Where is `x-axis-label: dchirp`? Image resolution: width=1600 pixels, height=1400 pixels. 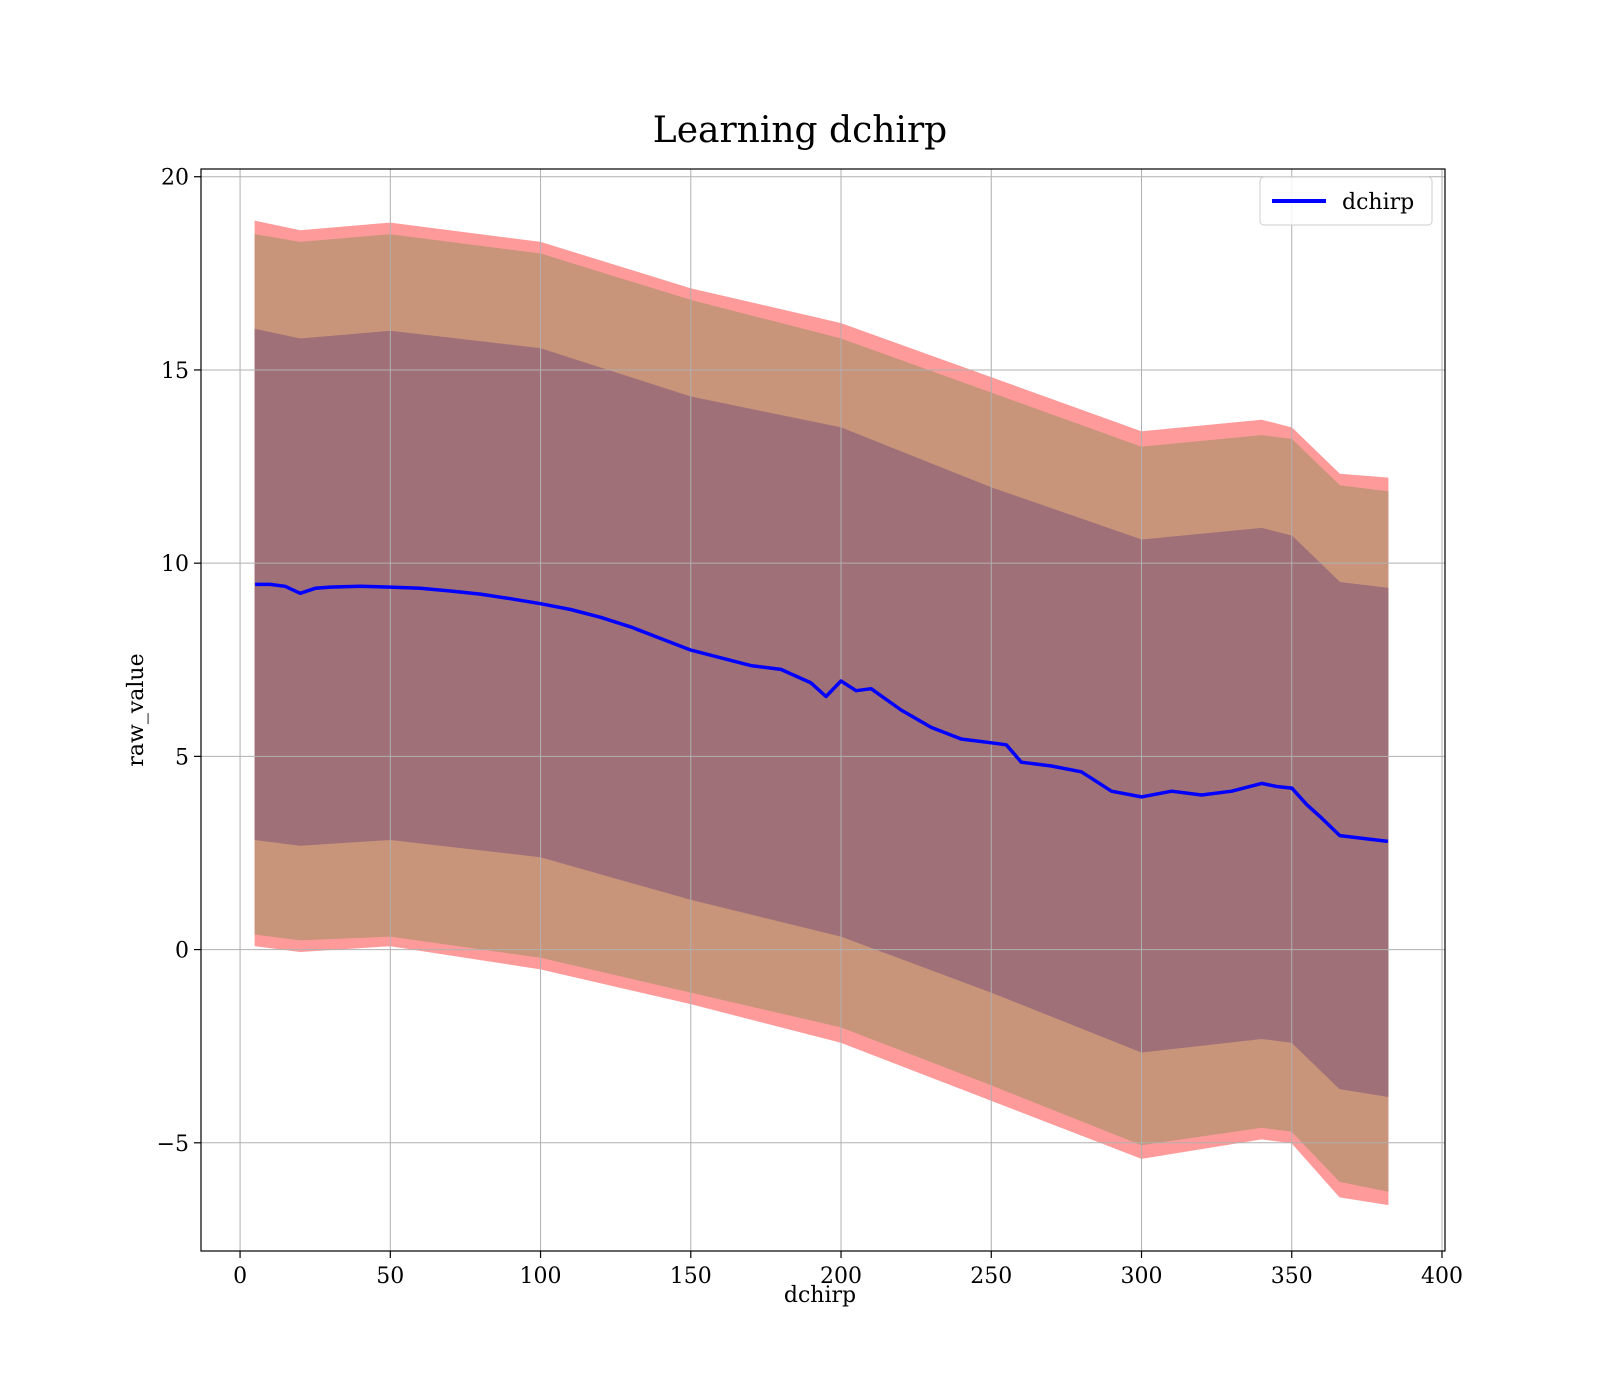
x-axis-label: dchirp is located at coordinates (820, 1295).